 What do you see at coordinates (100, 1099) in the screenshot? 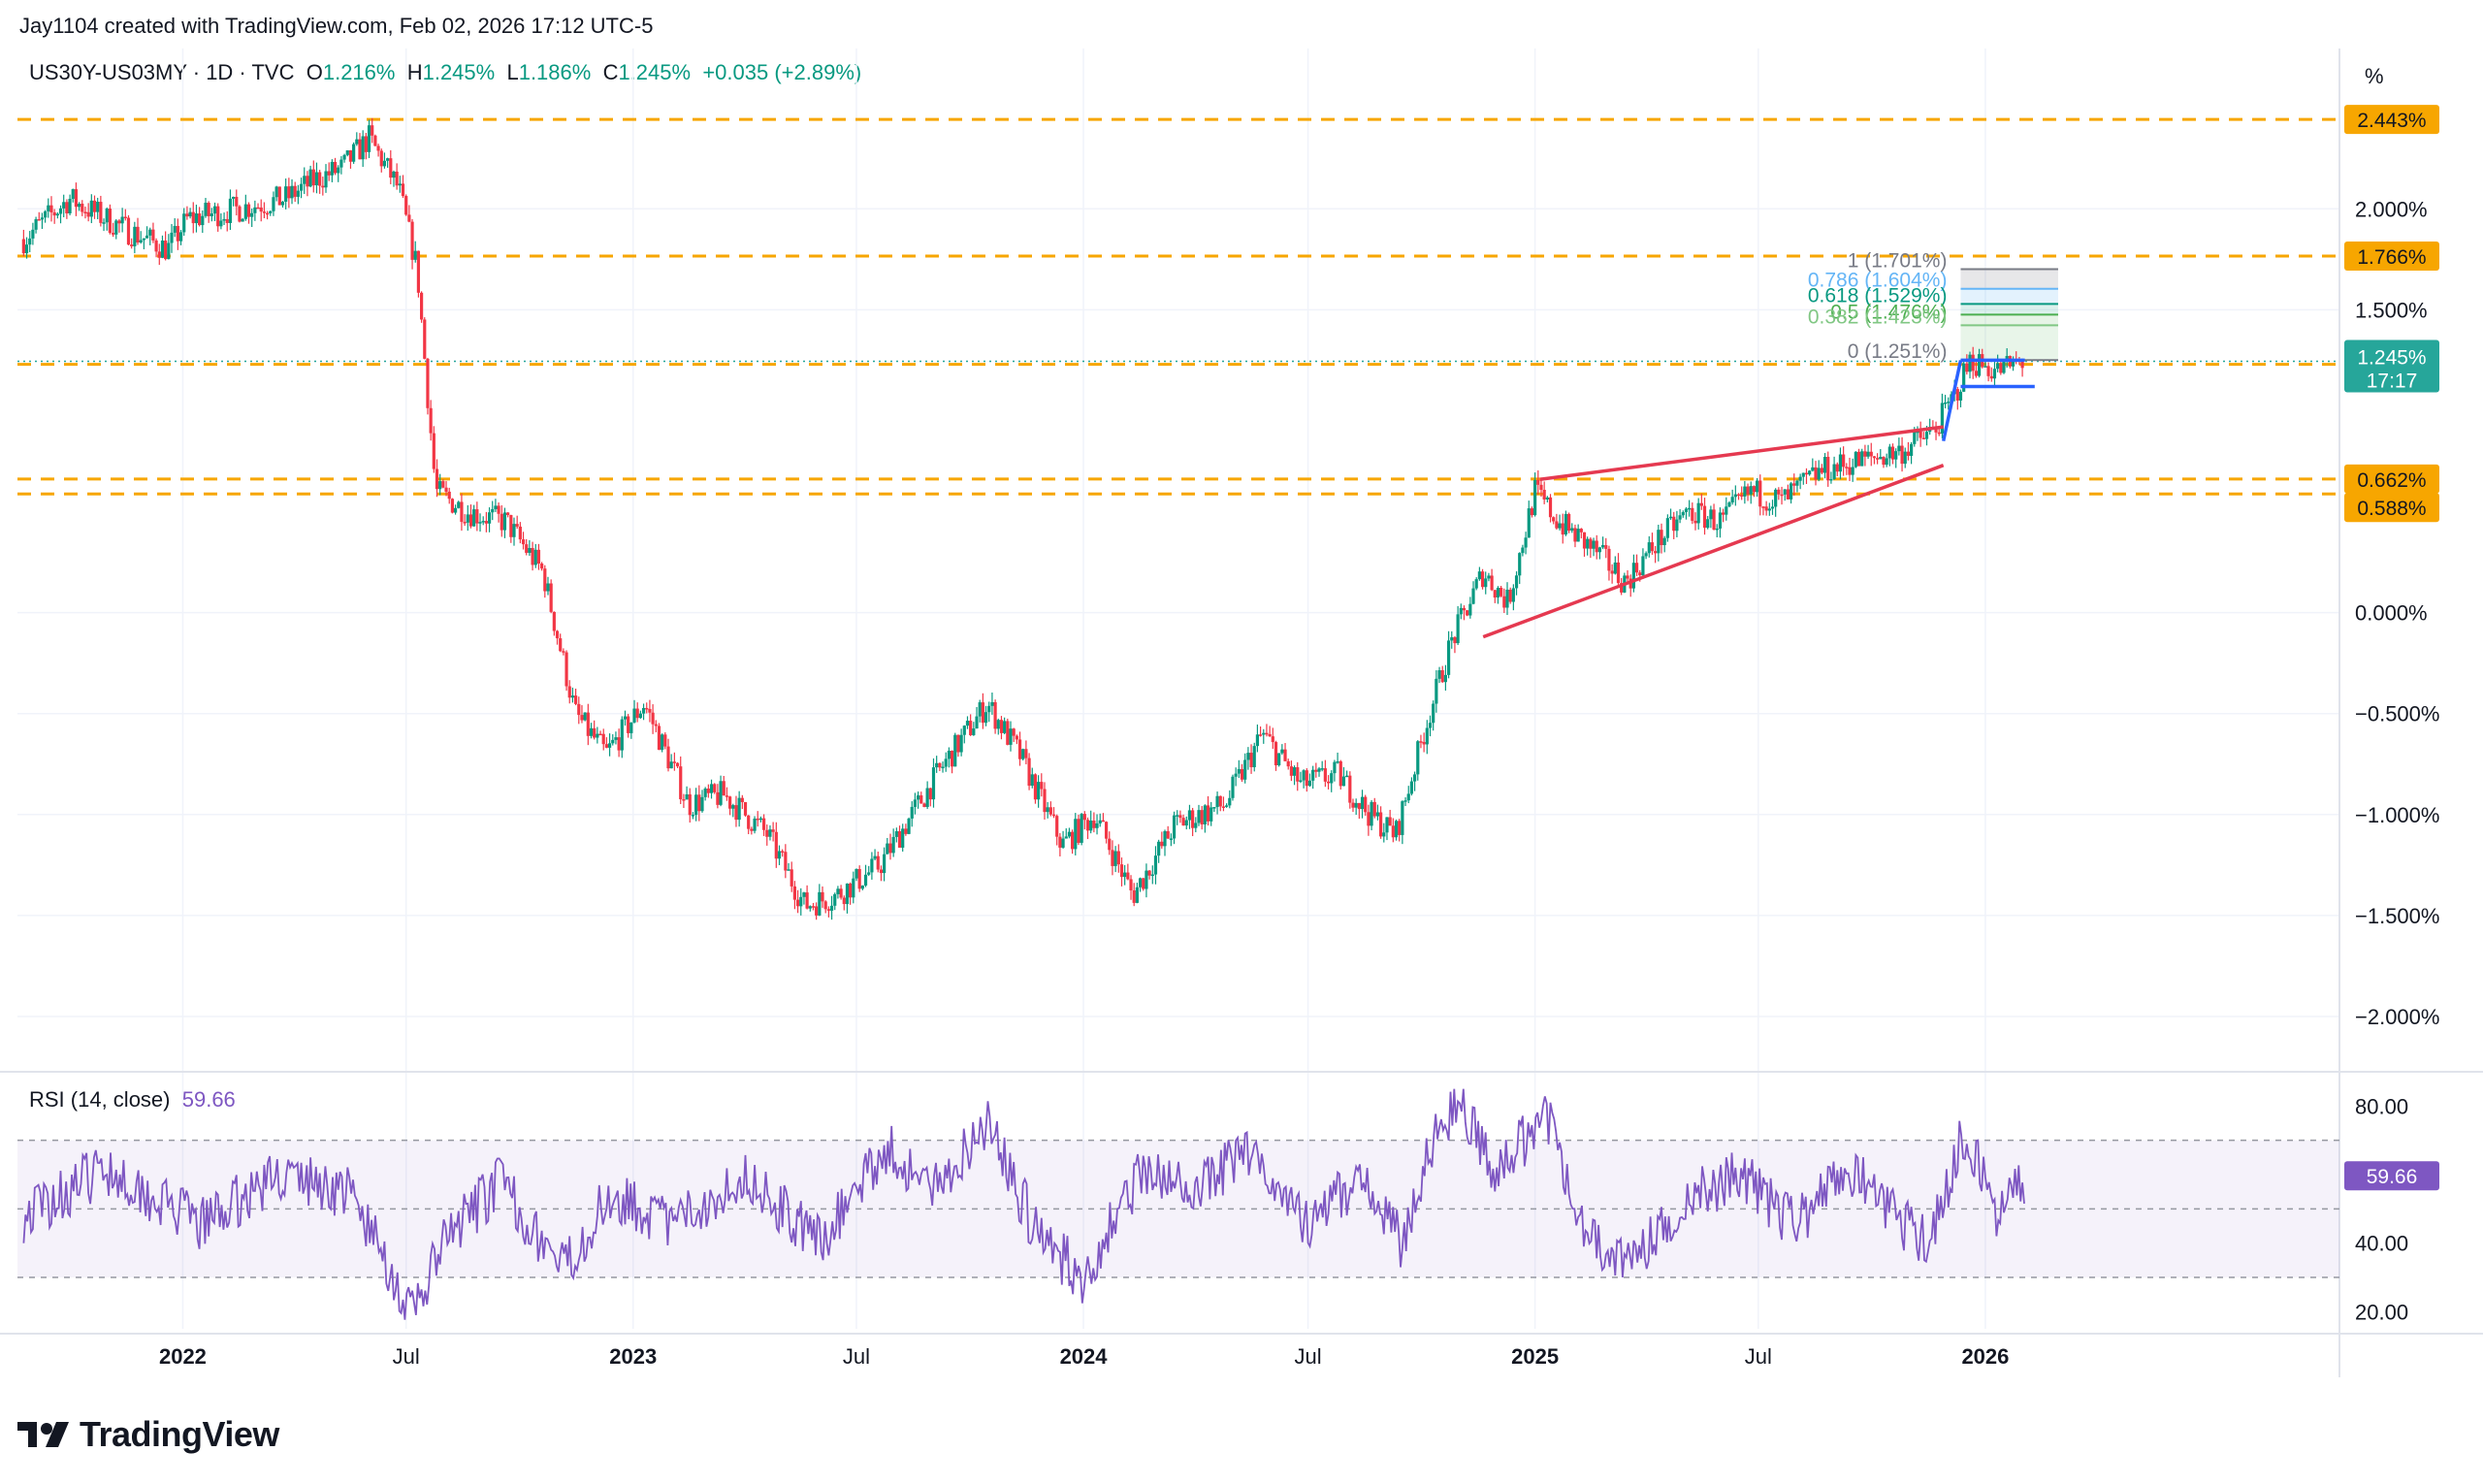
I see `rsi-name: RSI (14, close)` at bounding box center [100, 1099].